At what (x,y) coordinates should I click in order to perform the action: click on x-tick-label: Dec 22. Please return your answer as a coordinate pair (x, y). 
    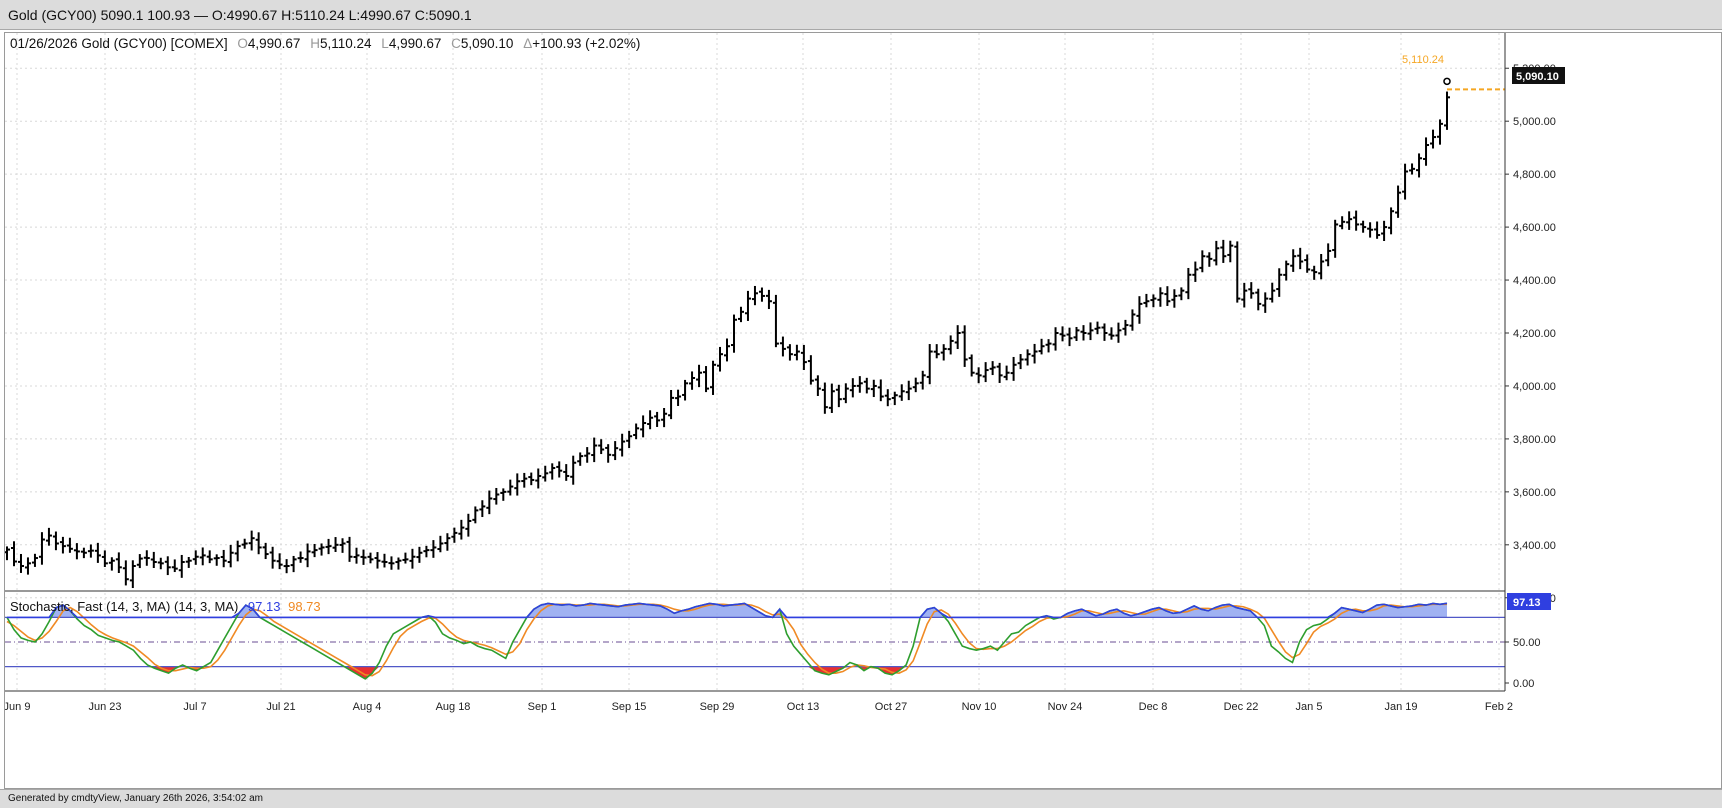
    Looking at the image, I should click on (1241, 707).